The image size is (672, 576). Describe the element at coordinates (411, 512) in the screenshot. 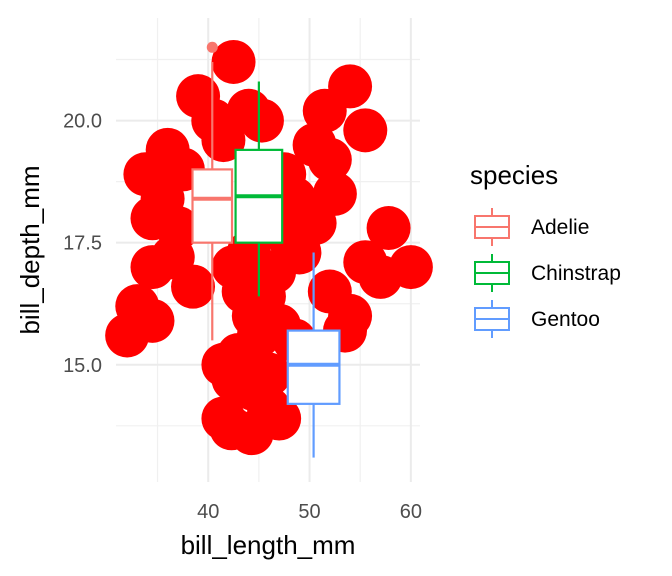

I see `x-tick-label: 60` at that location.